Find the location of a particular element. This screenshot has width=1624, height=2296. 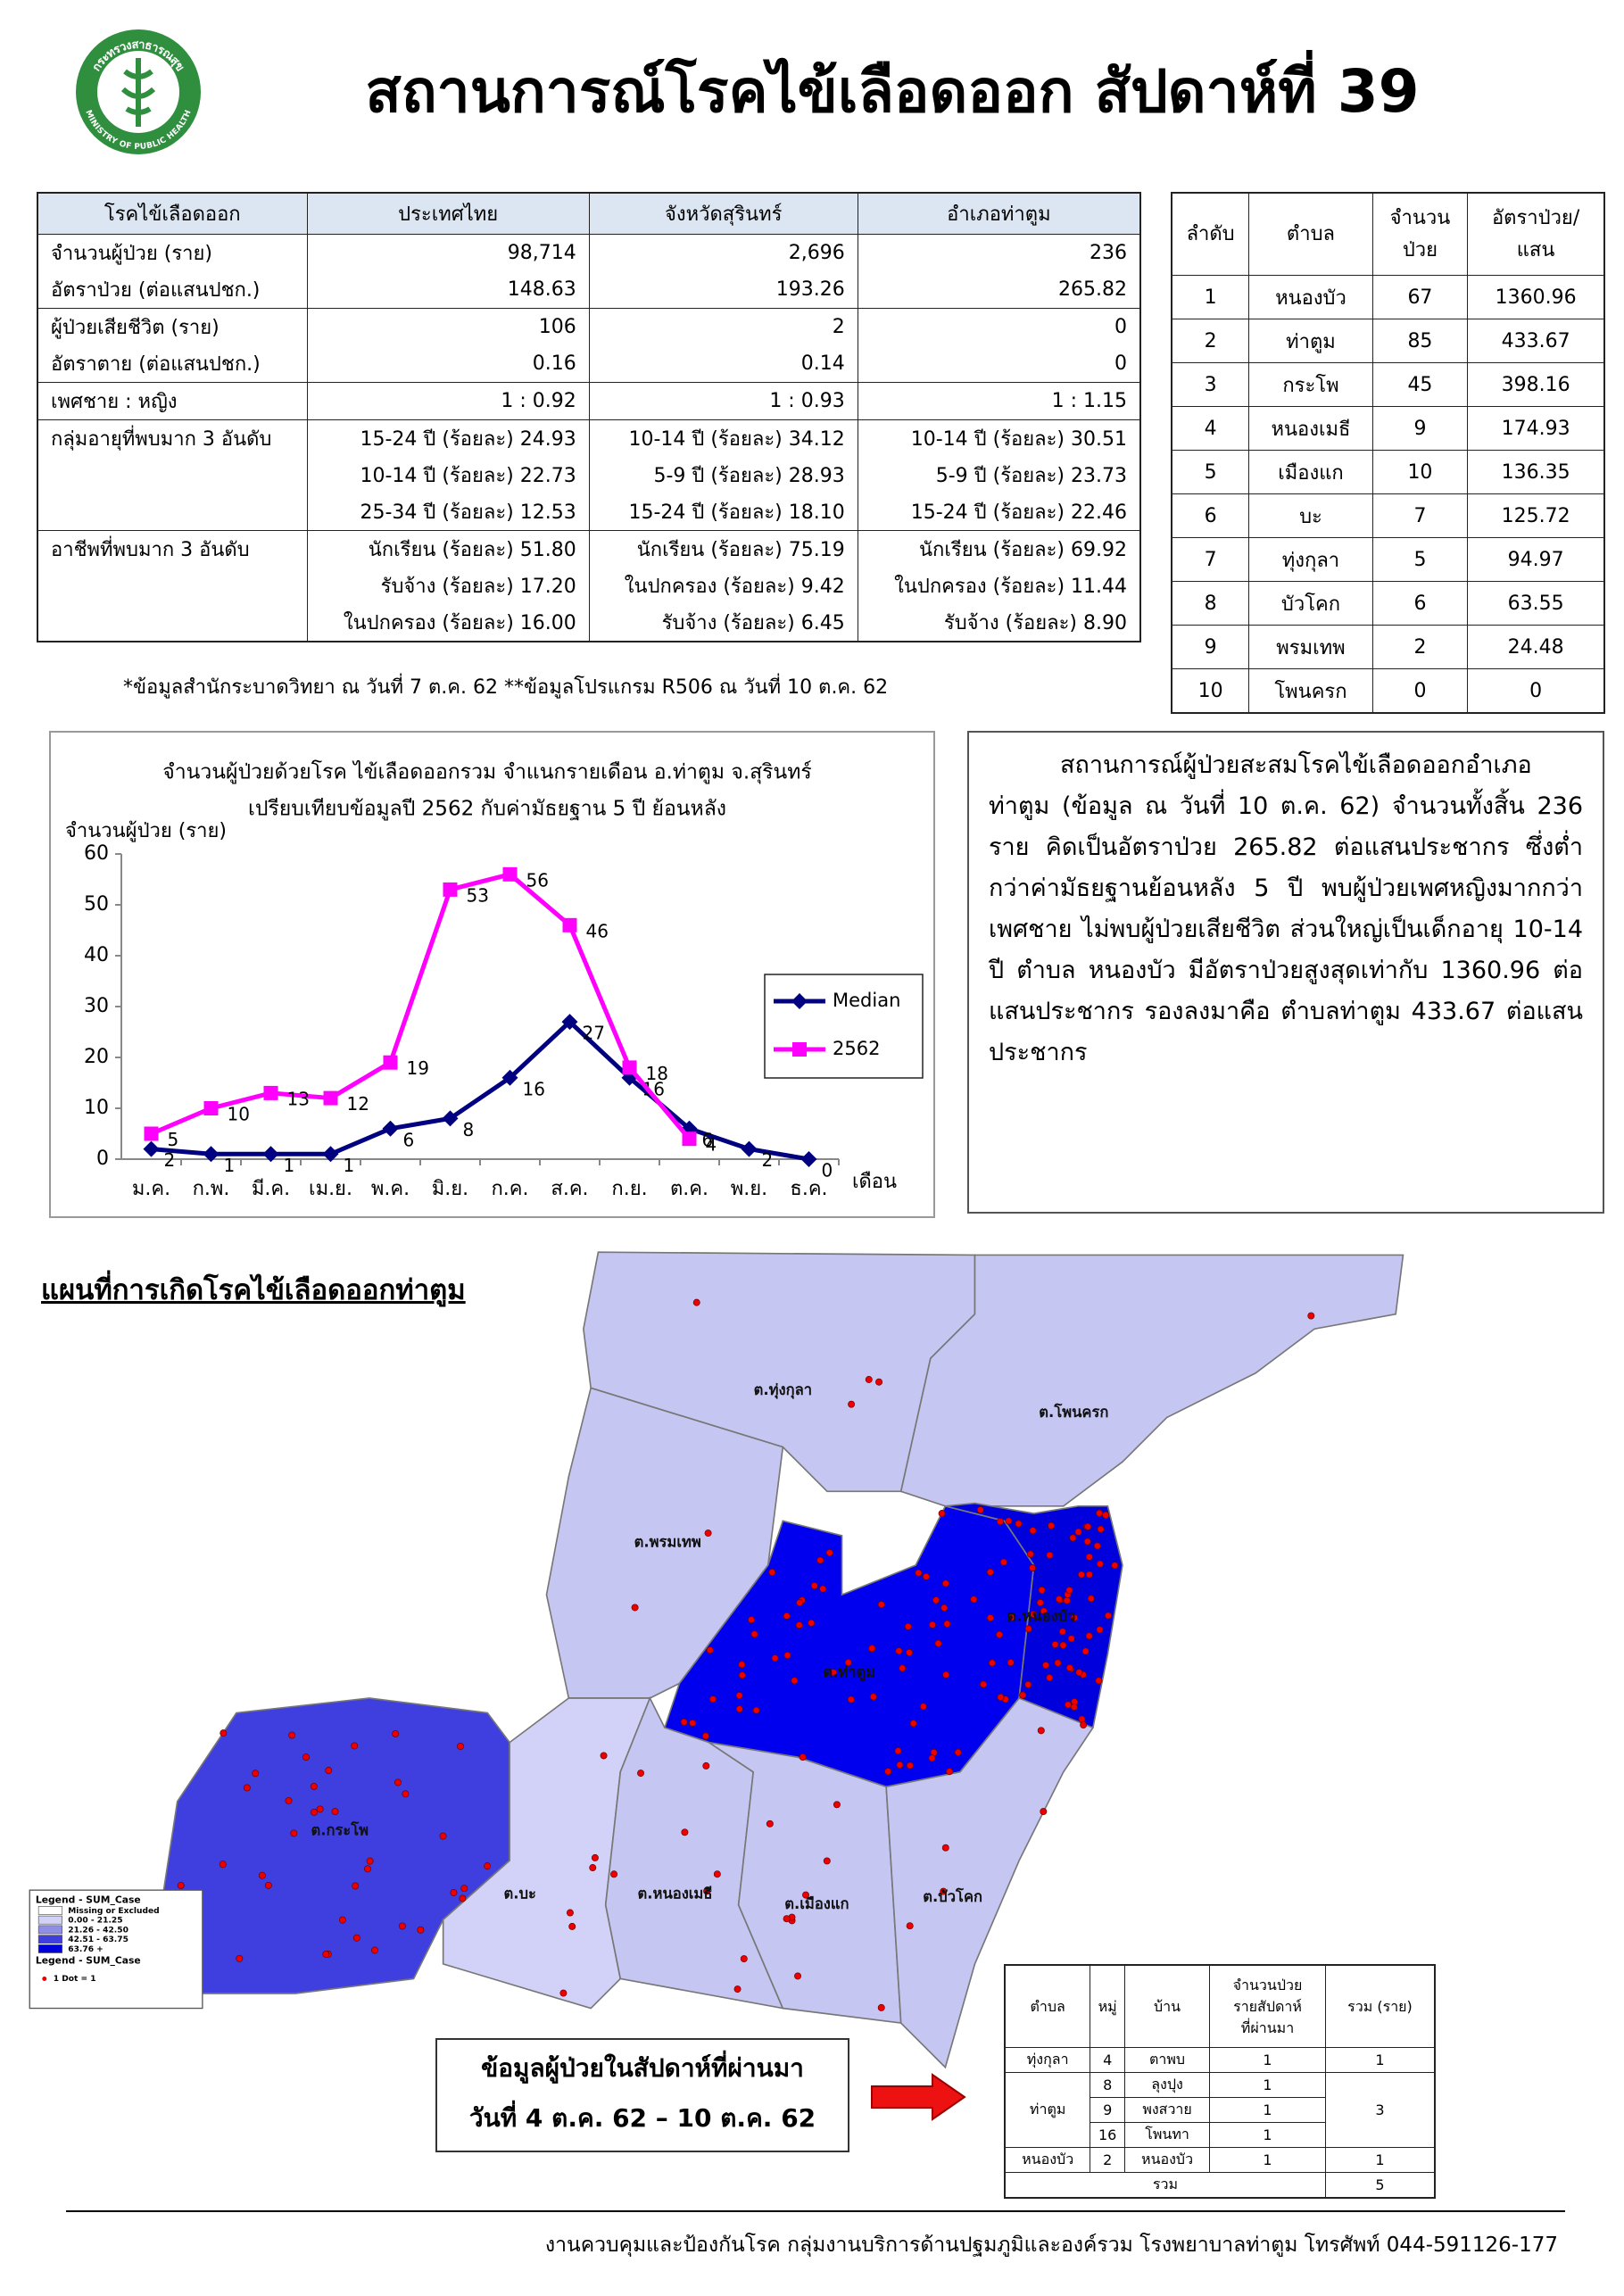

map-title: แผนที่การเกิดโรคไข้เลือดออกท่าตูม is located at coordinates (253, 1290).